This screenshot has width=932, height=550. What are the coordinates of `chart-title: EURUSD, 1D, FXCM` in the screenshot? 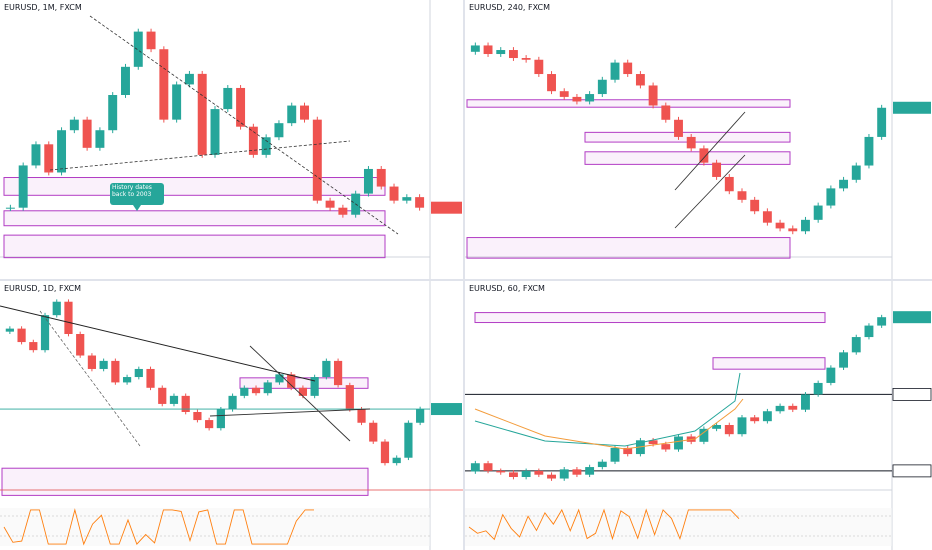 It's located at (42, 288).